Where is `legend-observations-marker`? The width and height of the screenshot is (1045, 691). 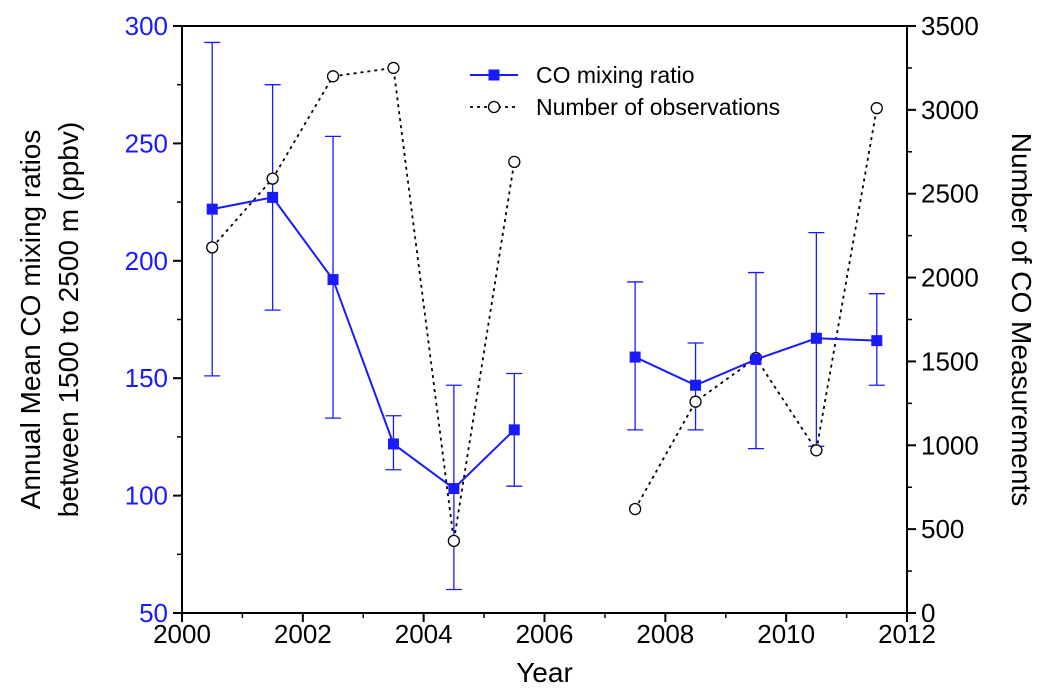
legend-observations-marker is located at coordinates (494, 107).